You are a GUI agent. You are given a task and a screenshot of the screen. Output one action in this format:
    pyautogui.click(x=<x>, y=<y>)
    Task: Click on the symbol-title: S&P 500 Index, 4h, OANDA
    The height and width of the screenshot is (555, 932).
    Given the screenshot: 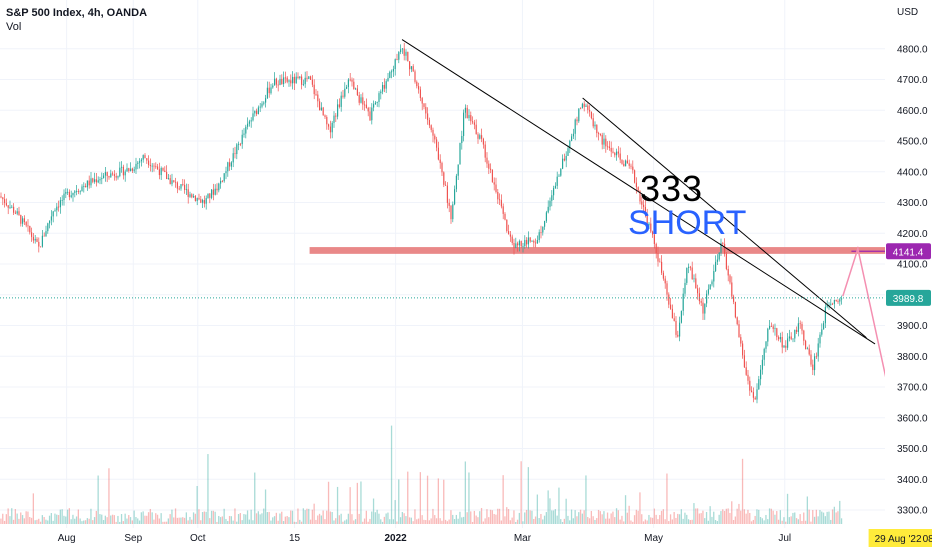 What is the action you would take?
    pyautogui.click(x=77, y=13)
    